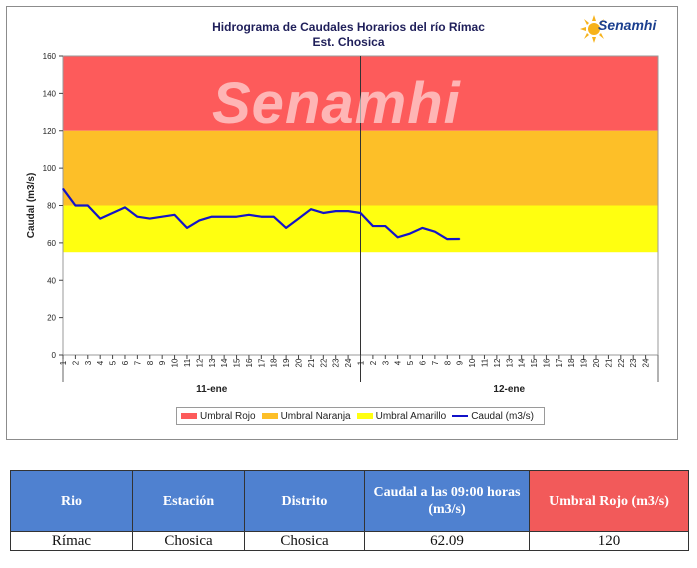 This screenshot has height=568, width=697. Describe the element at coordinates (189, 416) in the screenshot. I see `legend-swatch-rojo` at that location.